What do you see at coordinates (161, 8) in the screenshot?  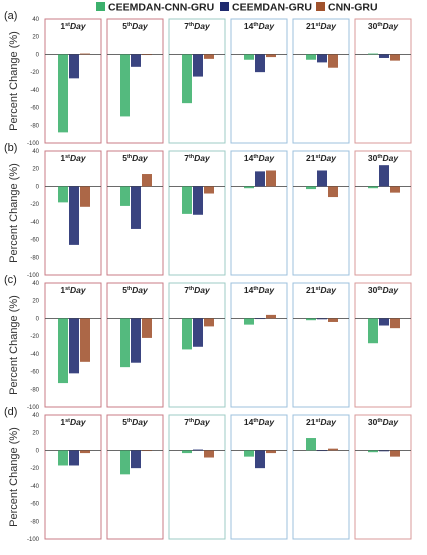 I see `legend-label: CEEMDAN-CNN-GRU` at bounding box center [161, 8].